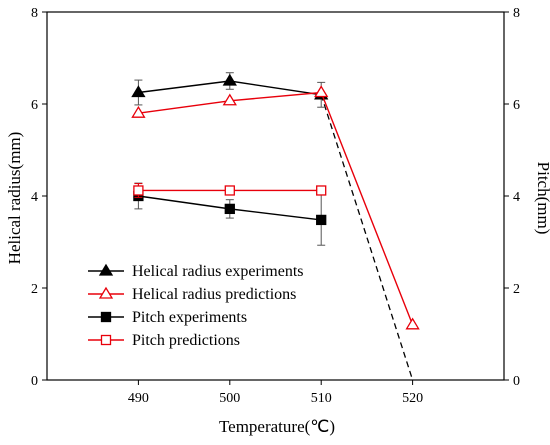 The height and width of the screenshot is (445, 550). I want to click on legend-item: Pitch predictions, so click(164, 340).